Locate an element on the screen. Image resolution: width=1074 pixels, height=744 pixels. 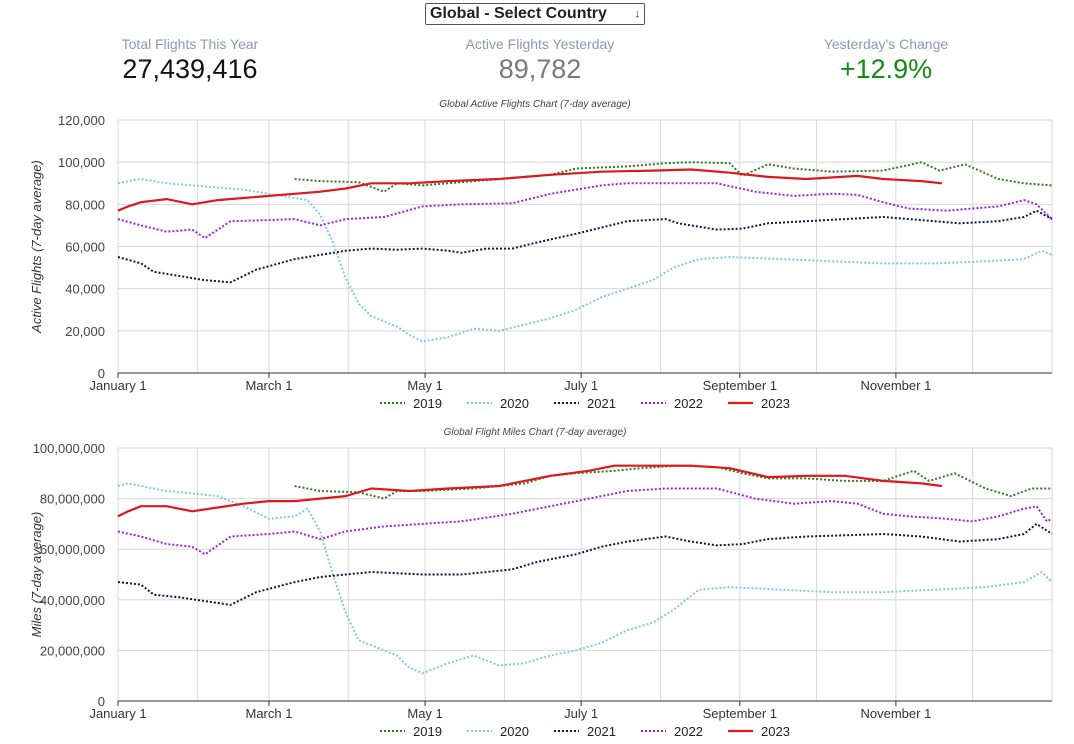
active-flights-x-tick-label: November 1 is located at coordinates (896, 385).